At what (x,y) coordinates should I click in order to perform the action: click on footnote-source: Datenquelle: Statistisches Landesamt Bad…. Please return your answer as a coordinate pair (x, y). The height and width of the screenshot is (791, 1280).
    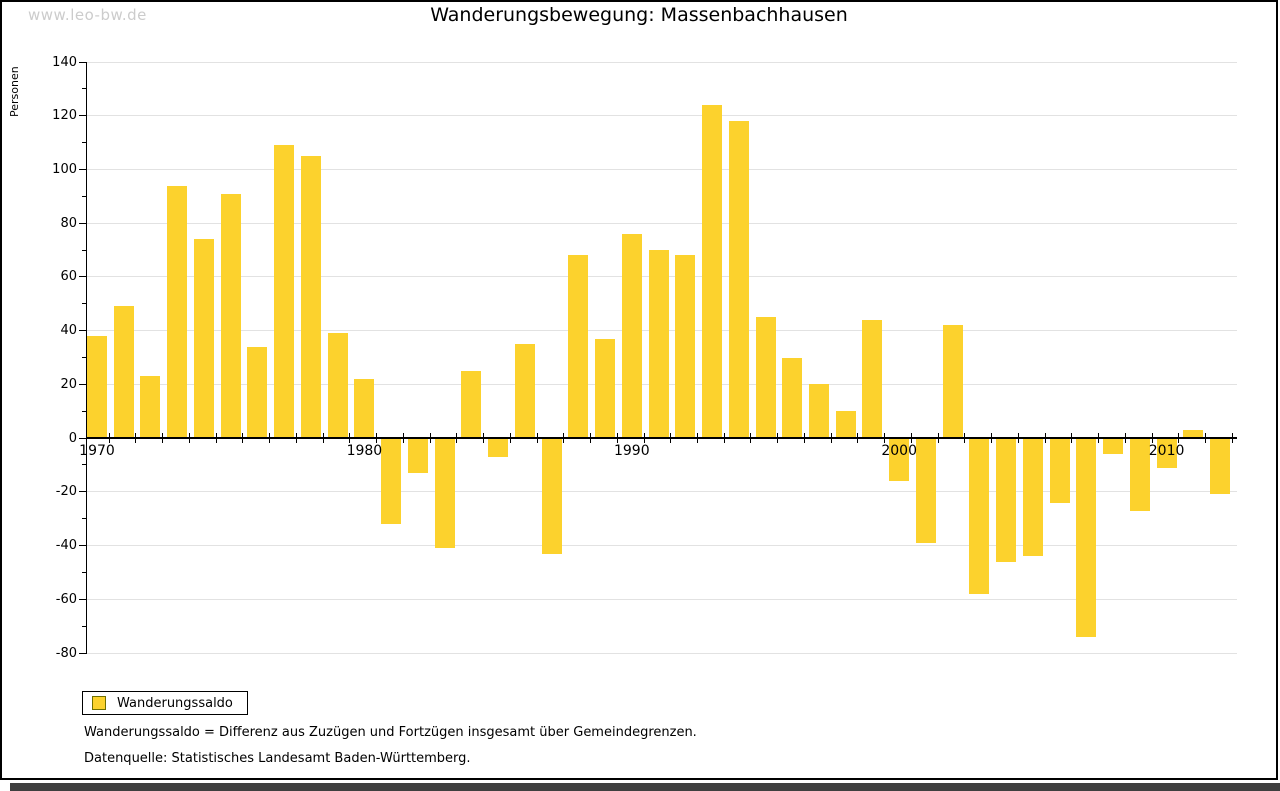
    Looking at the image, I should click on (277, 758).